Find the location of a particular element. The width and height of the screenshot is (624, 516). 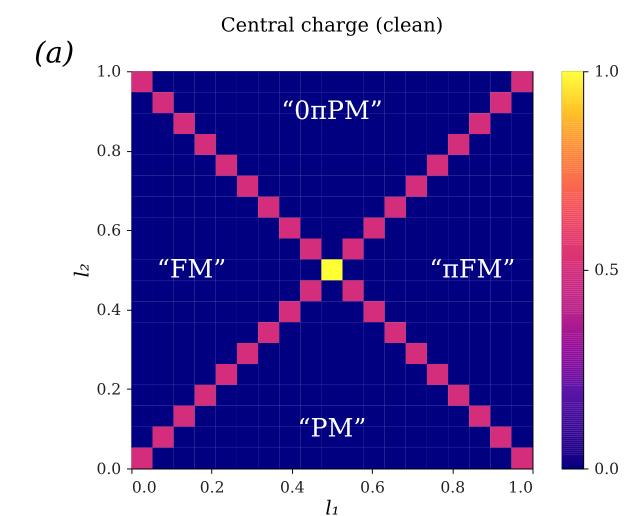

annotation: “πFM” is located at coordinates (472, 269).